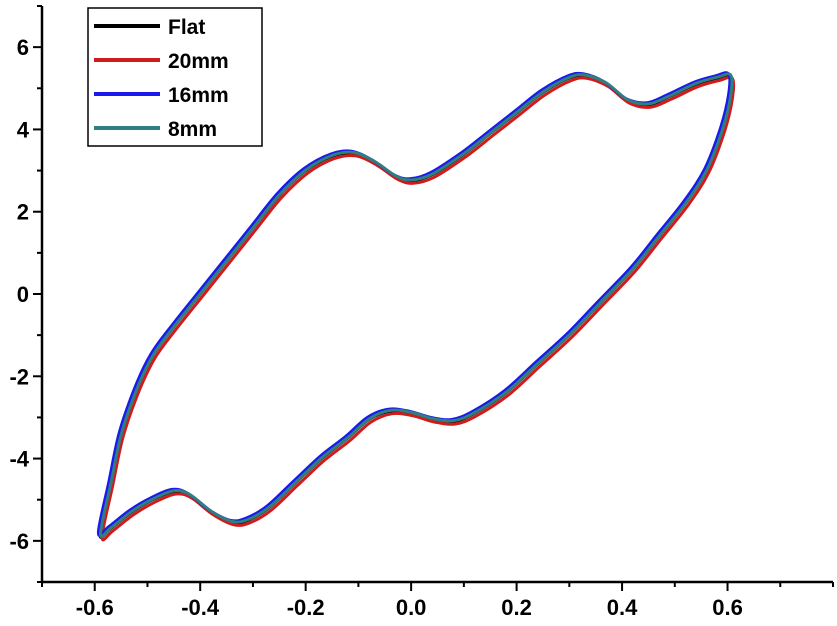  I want to click on y-tick-label: -2, so click(19, 376).